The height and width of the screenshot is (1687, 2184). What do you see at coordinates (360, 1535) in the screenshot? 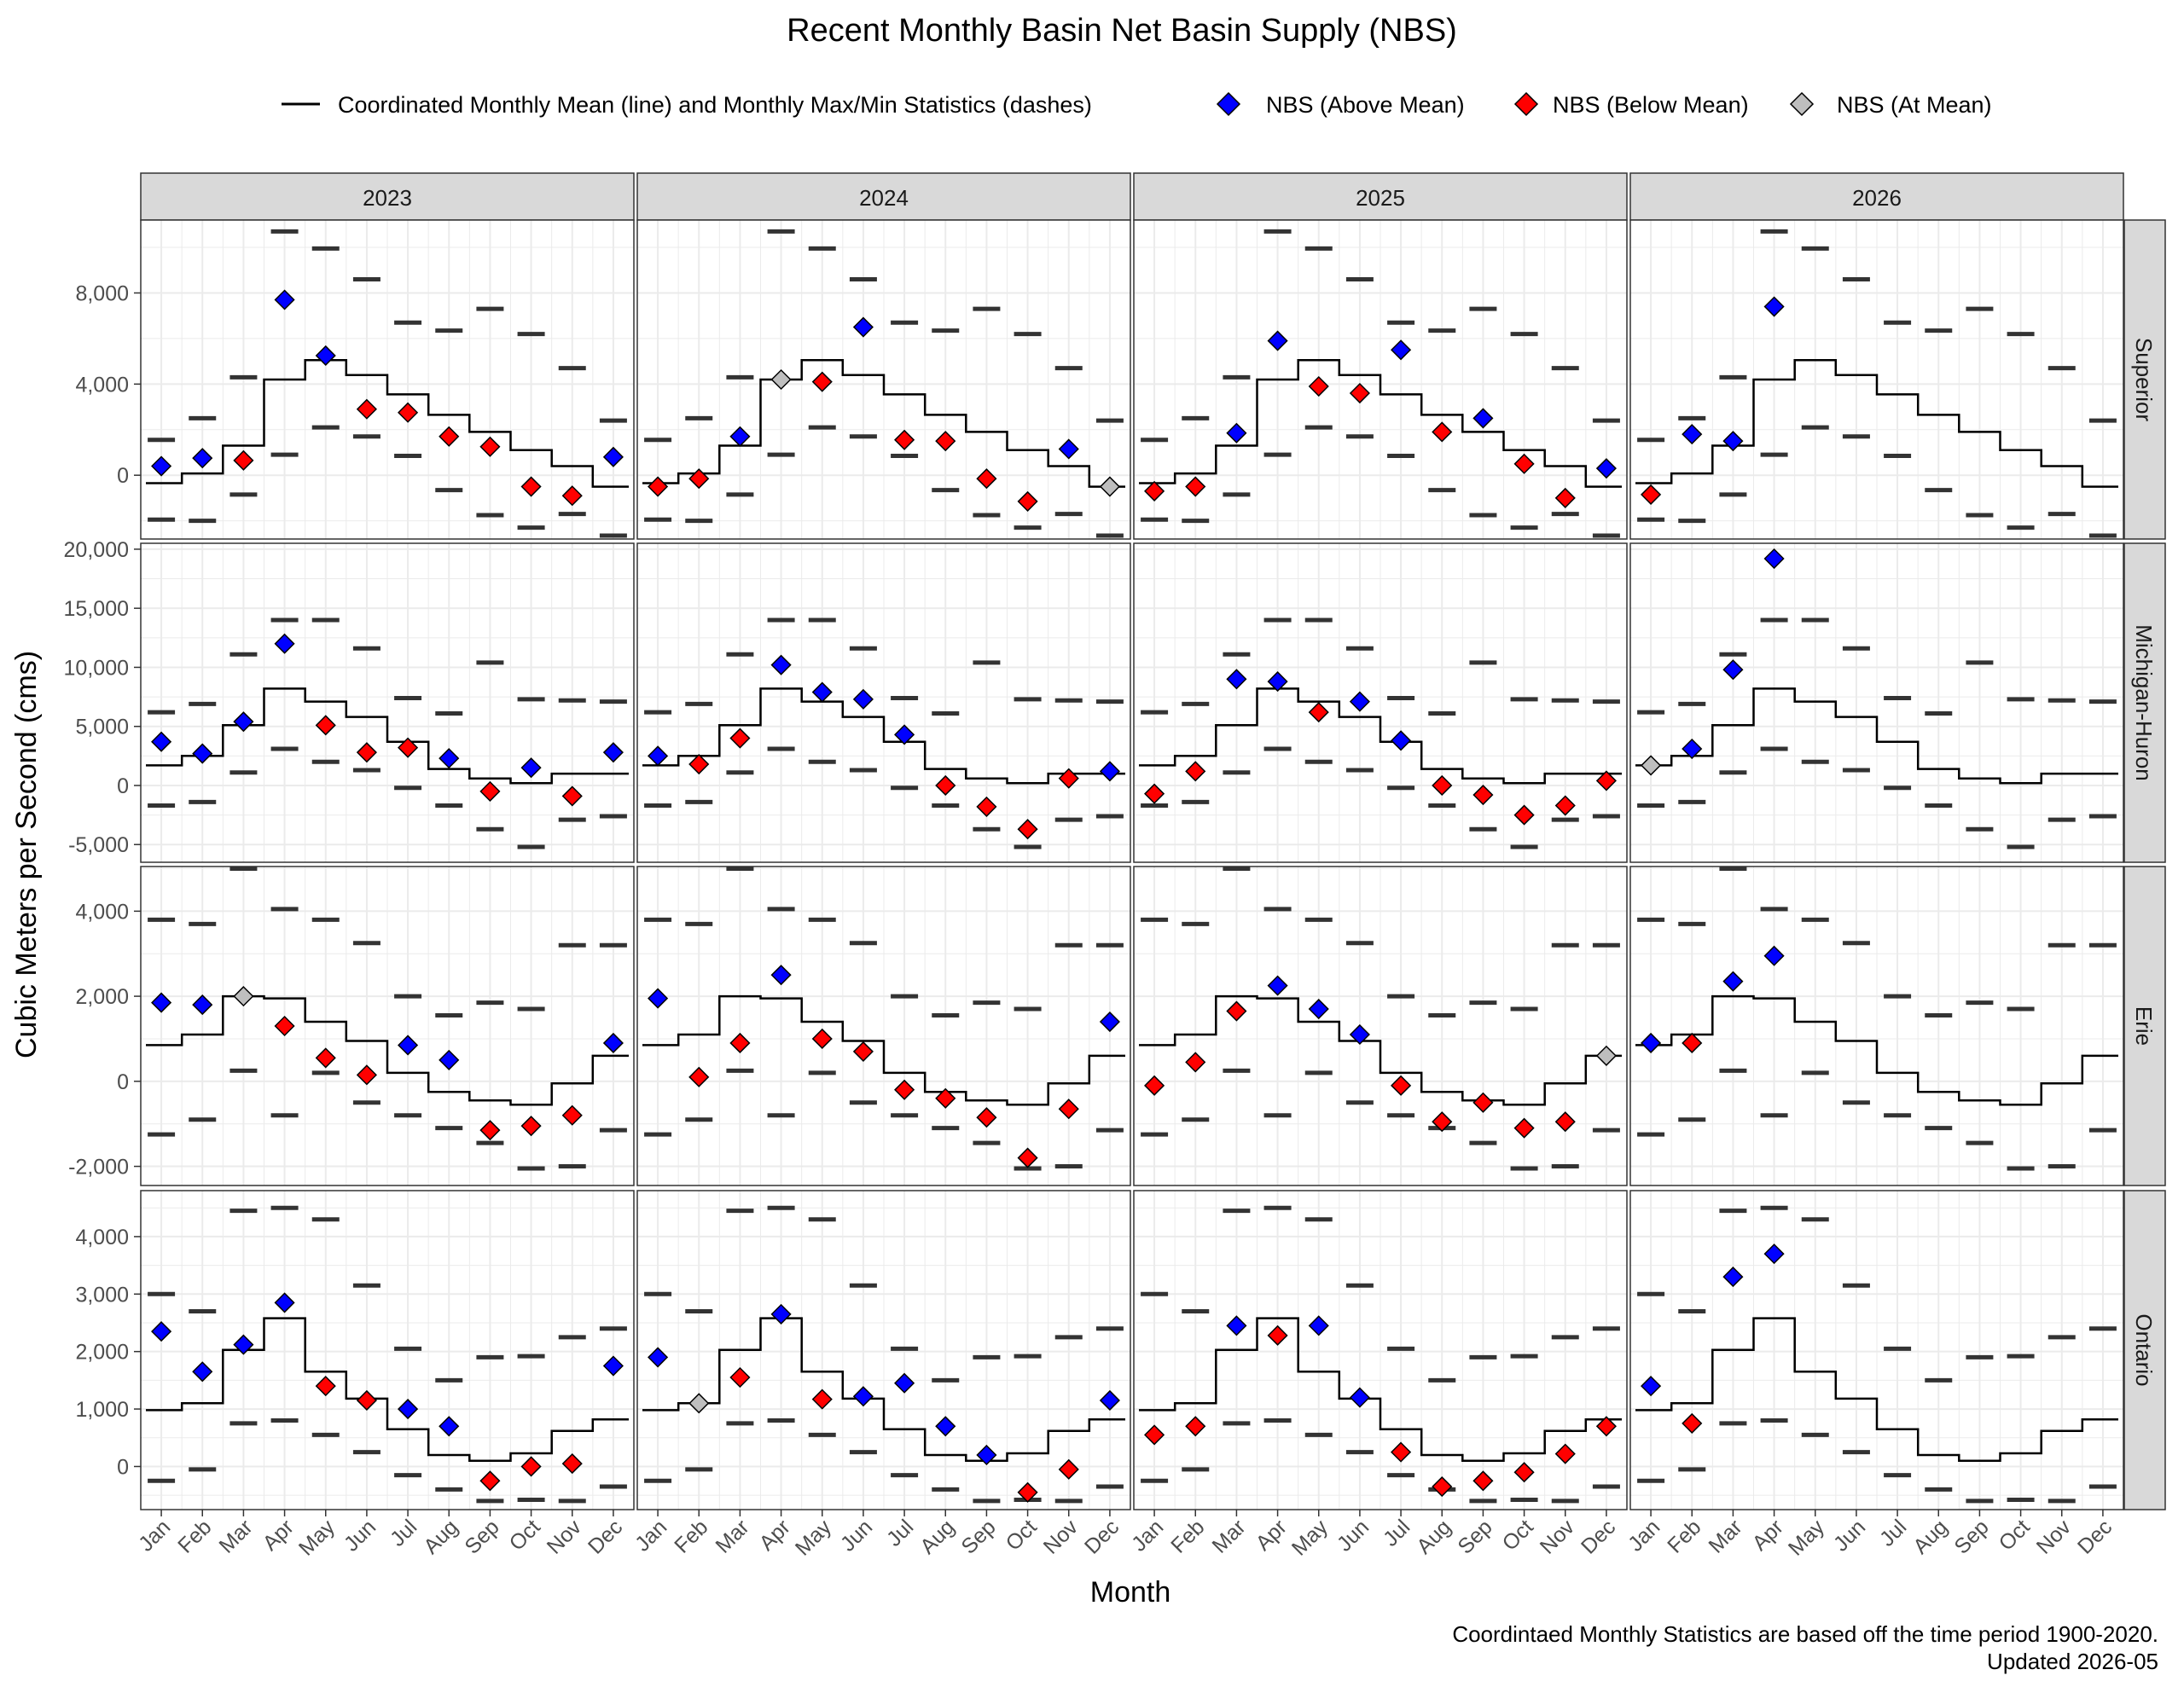
I see `x-tick-label-2023-jun: Jun` at bounding box center [360, 1535].